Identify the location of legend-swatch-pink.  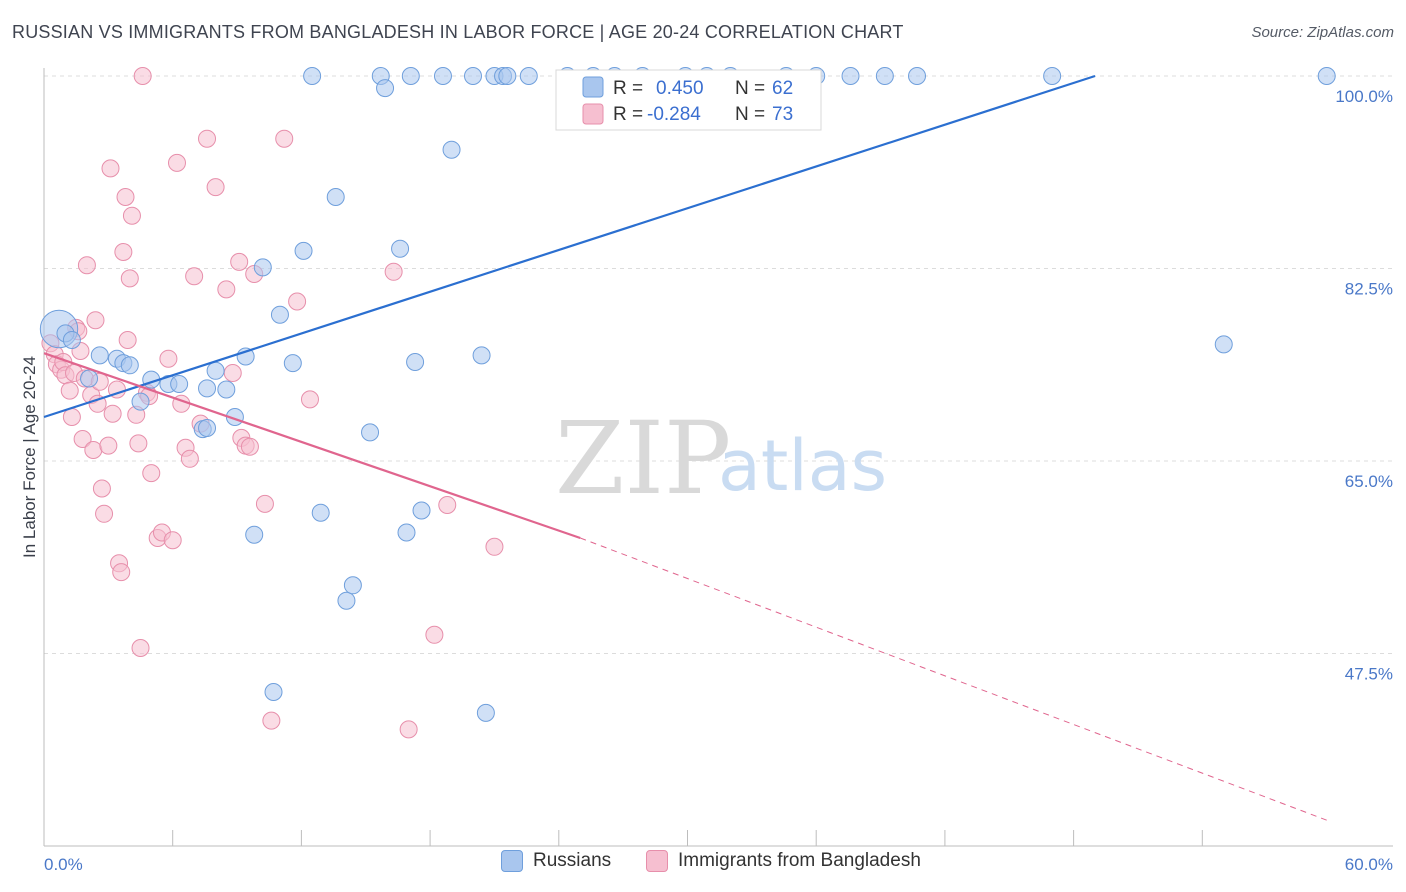
(657, 861).